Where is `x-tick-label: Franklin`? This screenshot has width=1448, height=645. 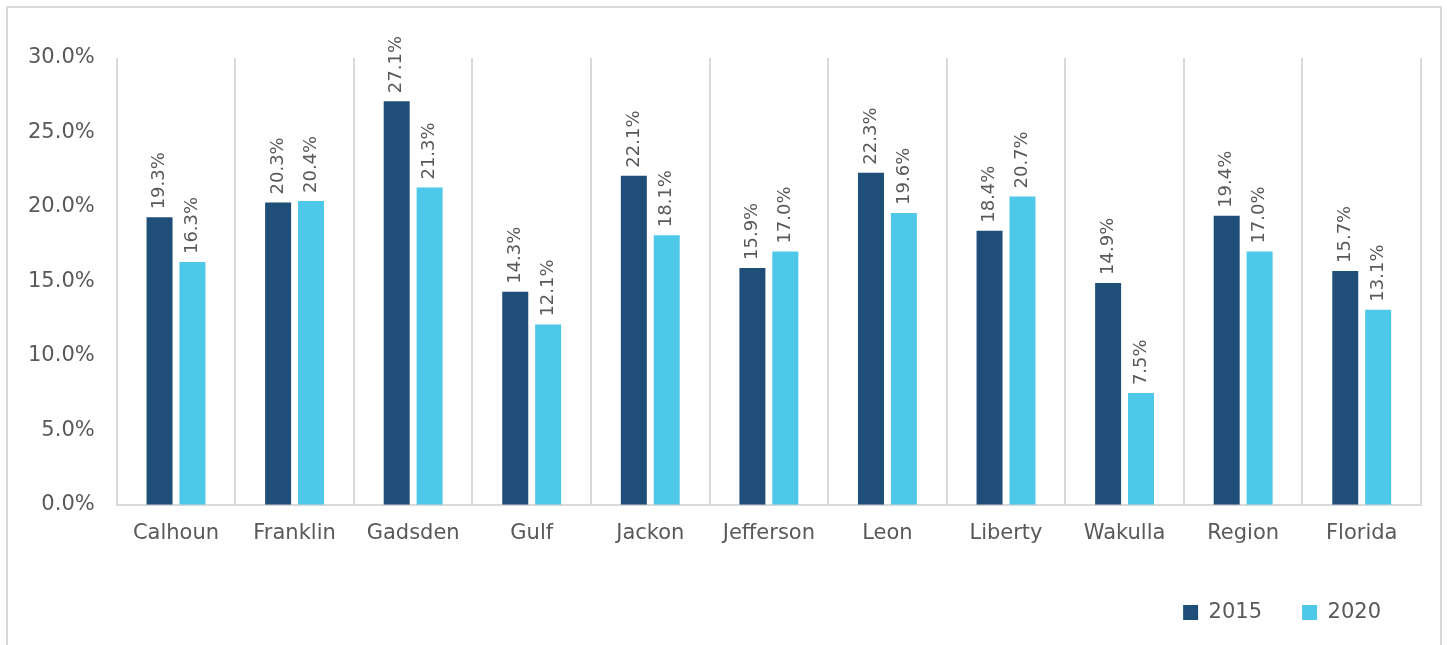 x-tick-label: Franklin is located at coordinates (294, 531).